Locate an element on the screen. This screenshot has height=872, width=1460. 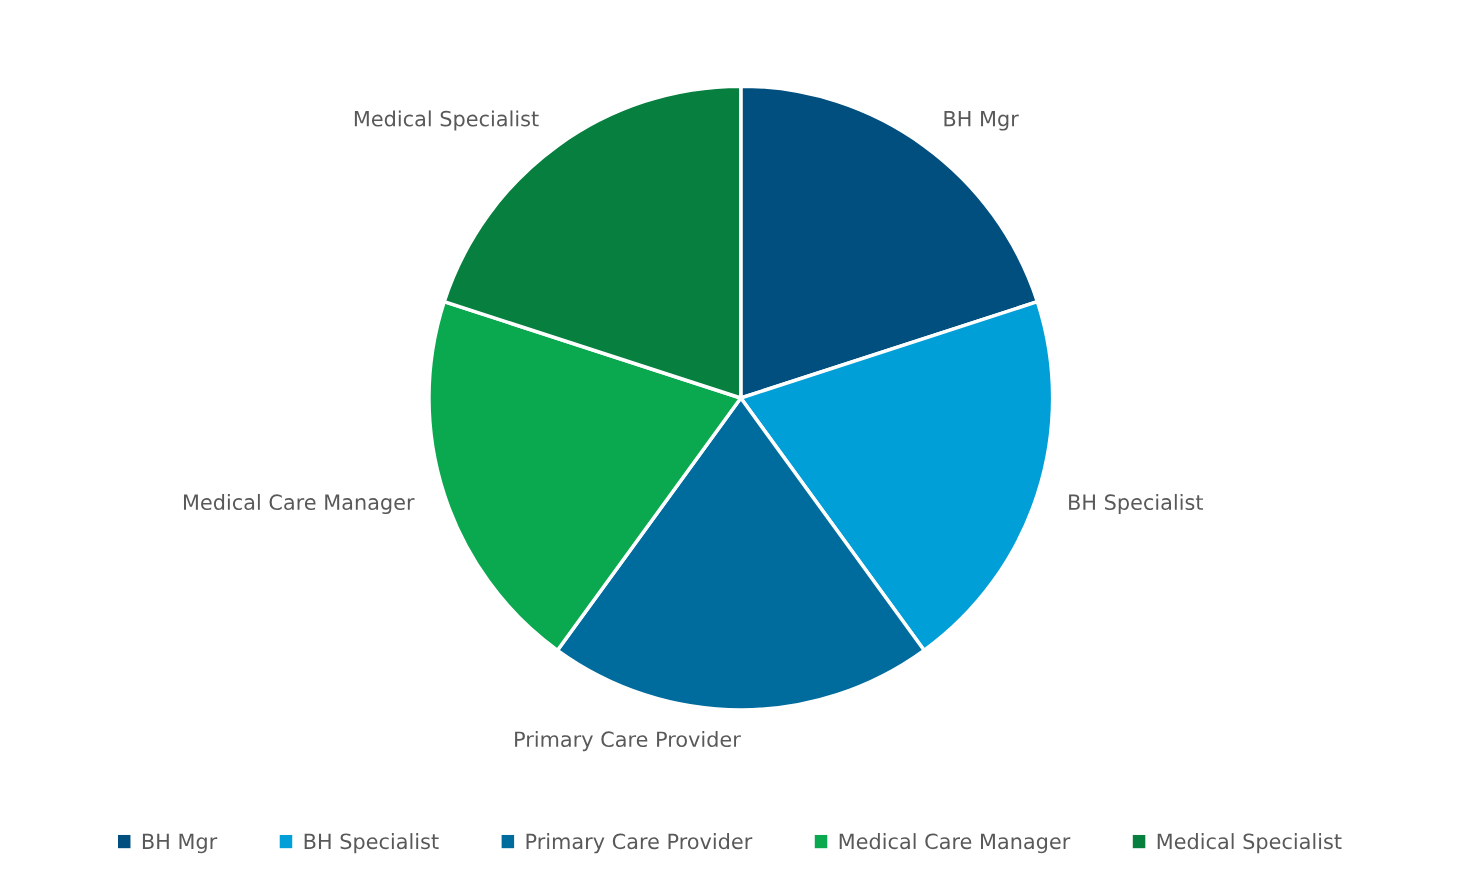
legend-label: Medical Specialist is located at coordinates (1249, 843).